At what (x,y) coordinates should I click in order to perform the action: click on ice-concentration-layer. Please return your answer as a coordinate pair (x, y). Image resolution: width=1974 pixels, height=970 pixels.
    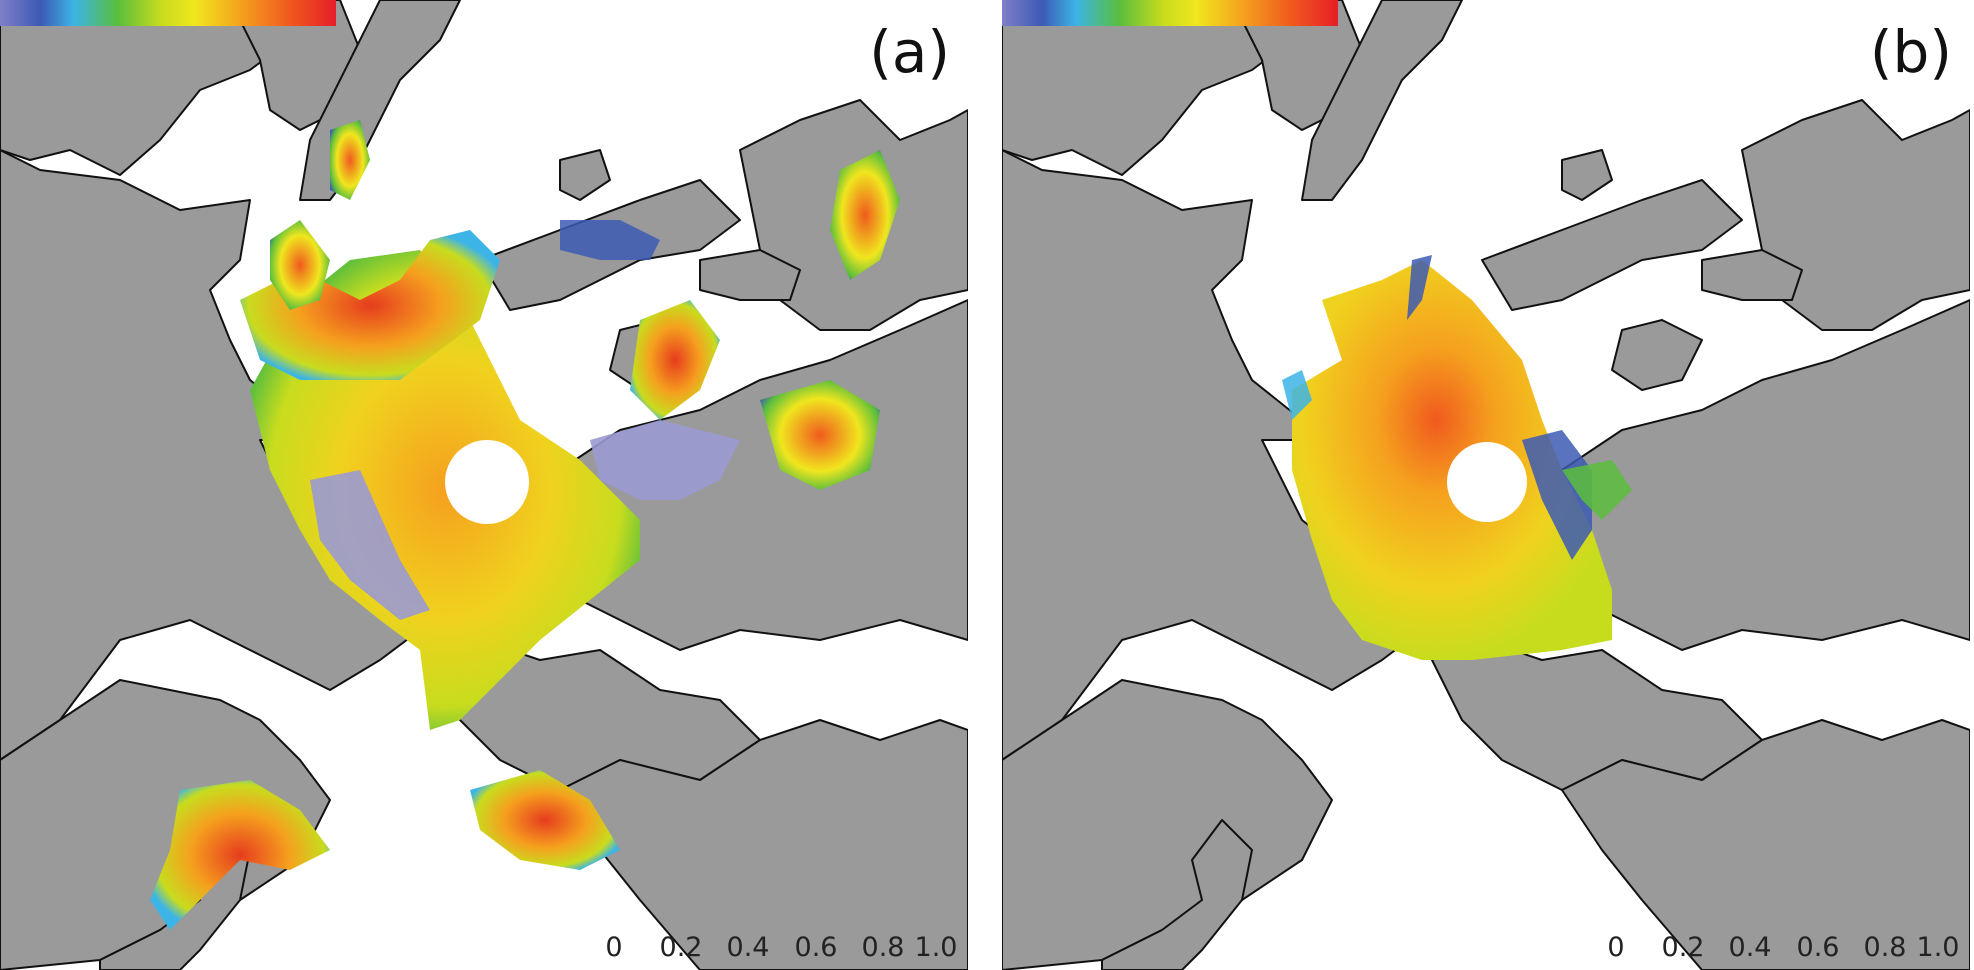
    Looking at the image, I should click on (1457, 457).